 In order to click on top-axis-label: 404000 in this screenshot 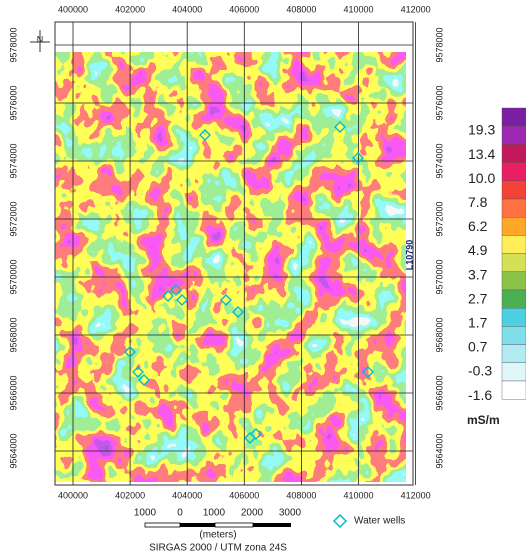, I will do `click(187, 9)`.